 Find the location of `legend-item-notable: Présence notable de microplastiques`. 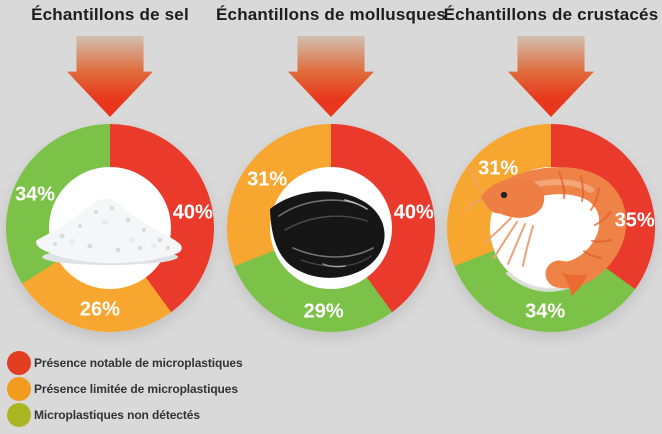

legend-item-notable: Présence notable de microplastiques is located at coordinates (125, 363).